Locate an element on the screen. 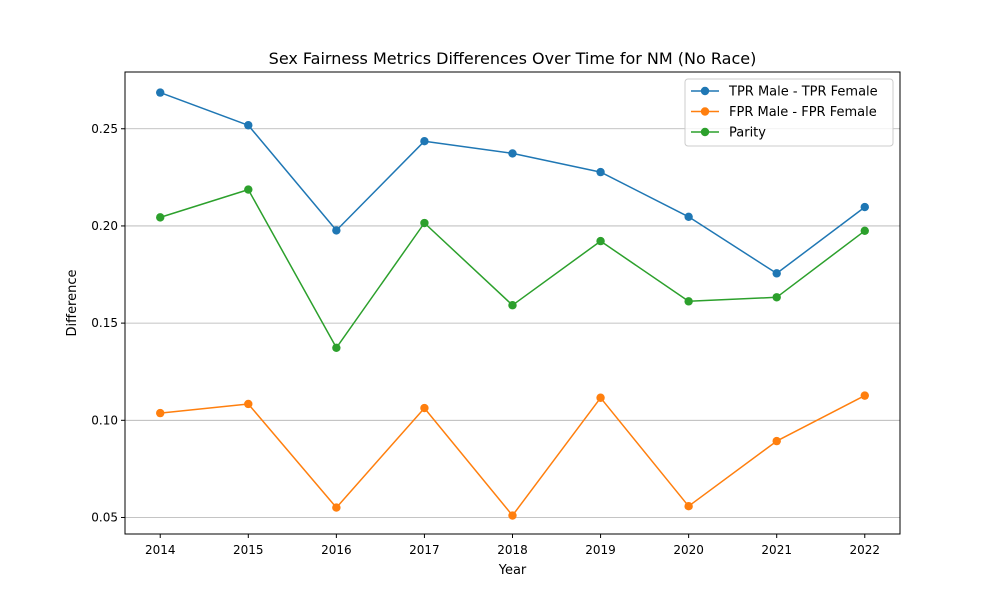 Image resolution: width=1000 pixels, height=600 pixels. legend-box is located at coordinates (789, 112).